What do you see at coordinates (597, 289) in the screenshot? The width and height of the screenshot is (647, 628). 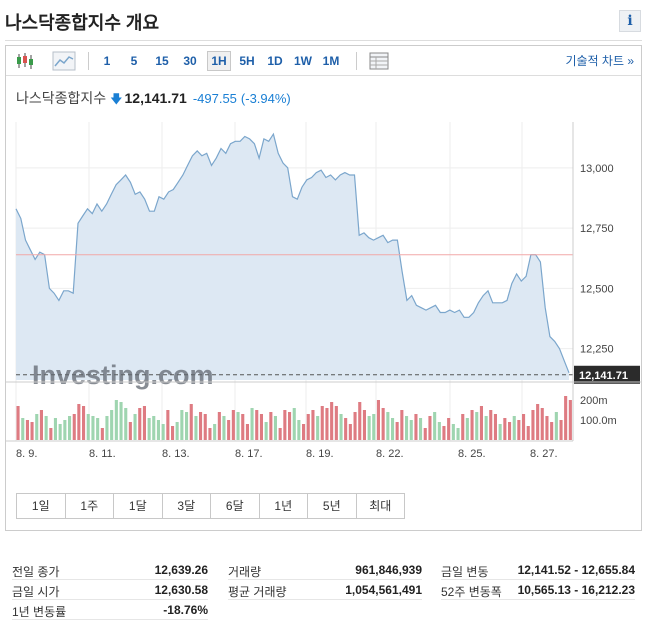 I see `price-tick-label: 12,500` at bounding box center [597, 289].